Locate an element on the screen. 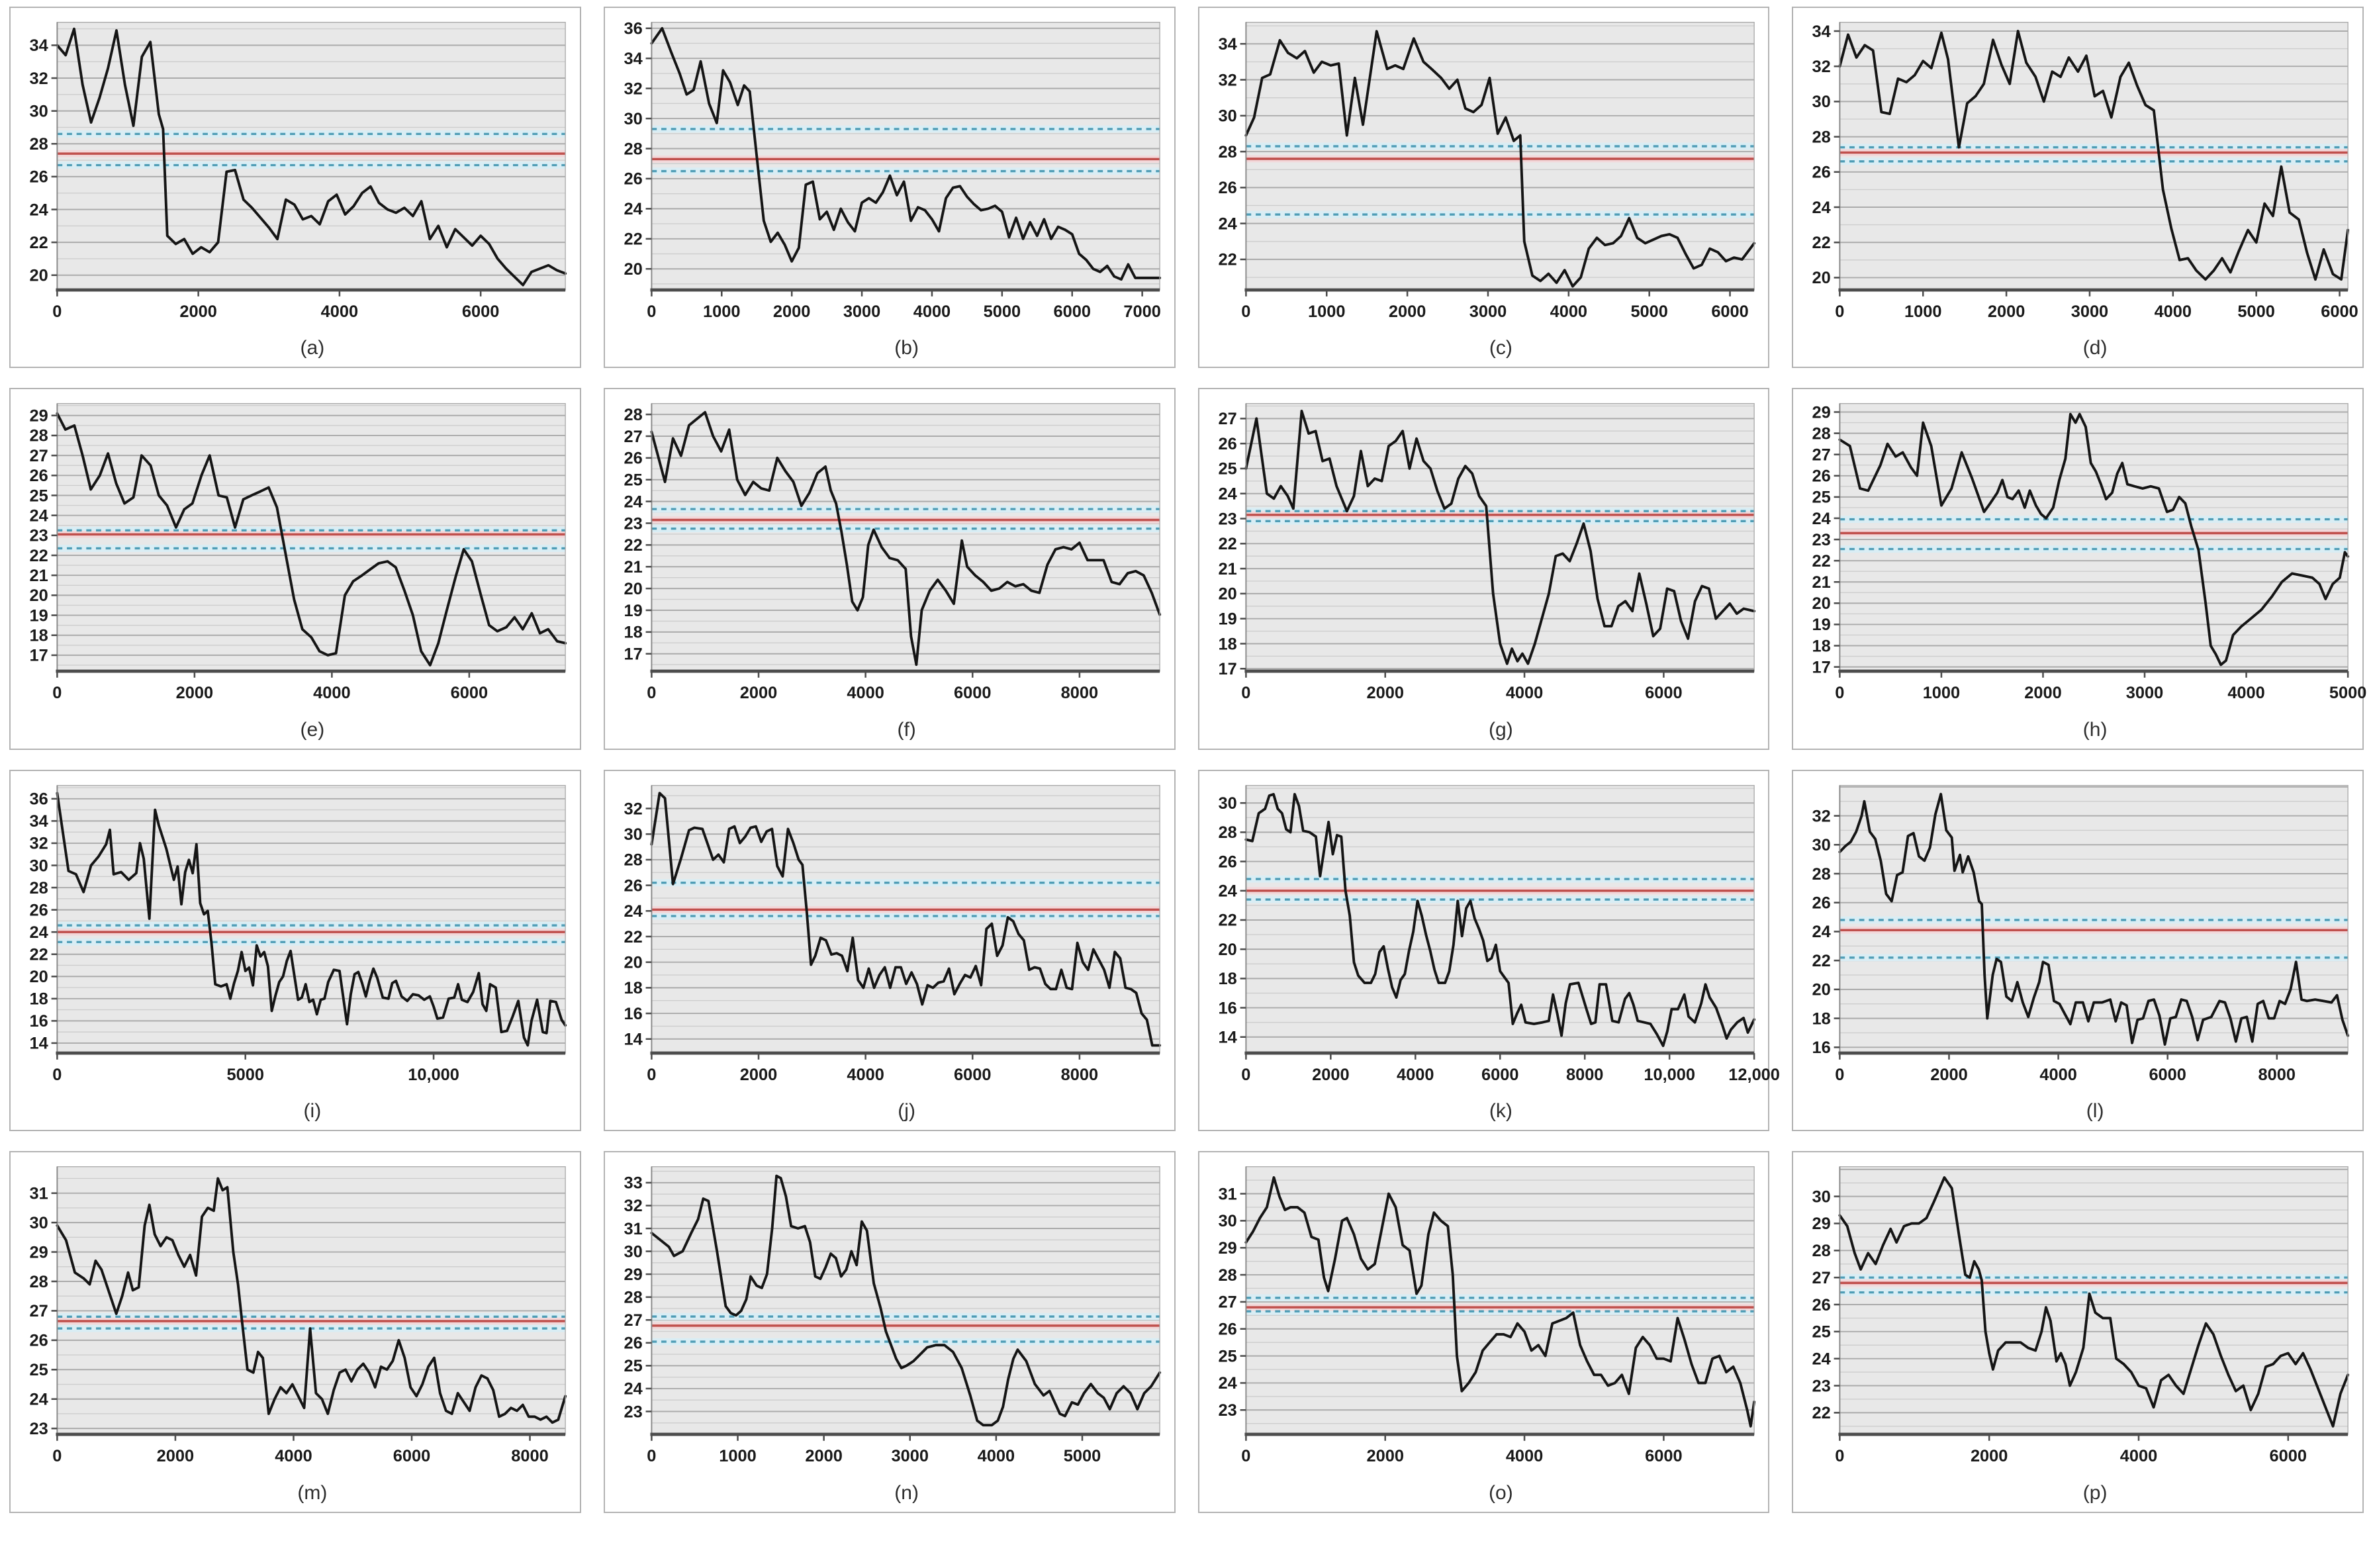 This screenshot has width=2373, height=1568. chart-panel-m: 23 24 25 26 27 28 29 30 31 0 2000 4000 6000 8000 (m) is located at coordinates (295, 1332).